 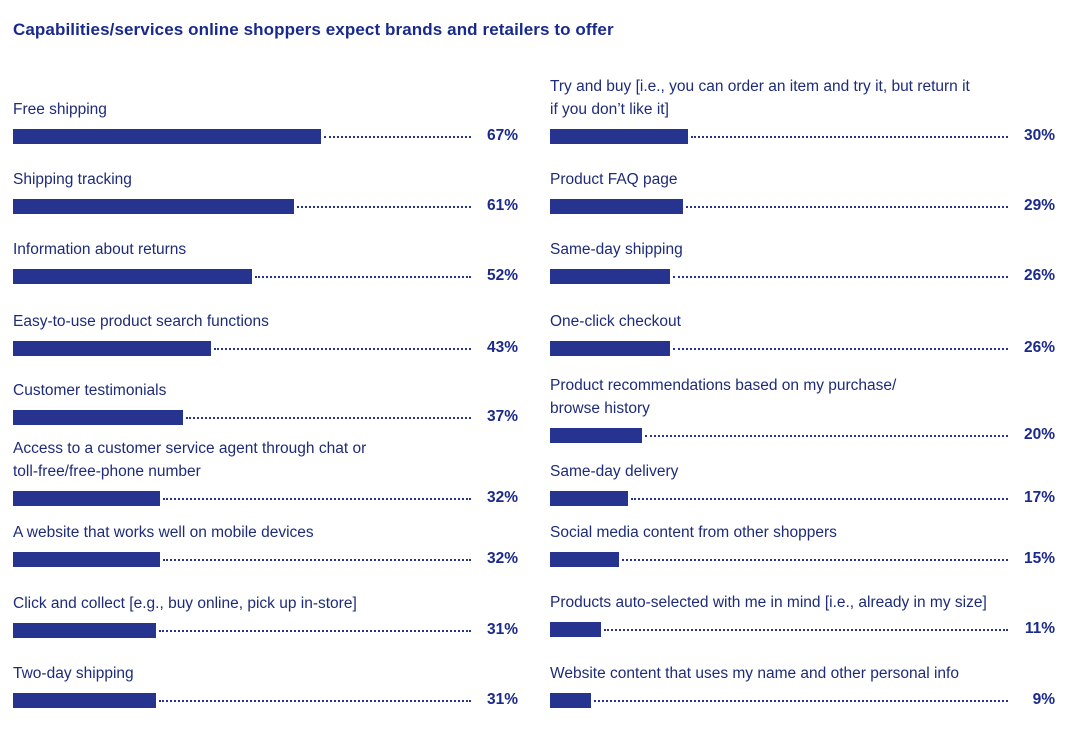 I want to click on value-label: 61%, so click(x=502, y=205).